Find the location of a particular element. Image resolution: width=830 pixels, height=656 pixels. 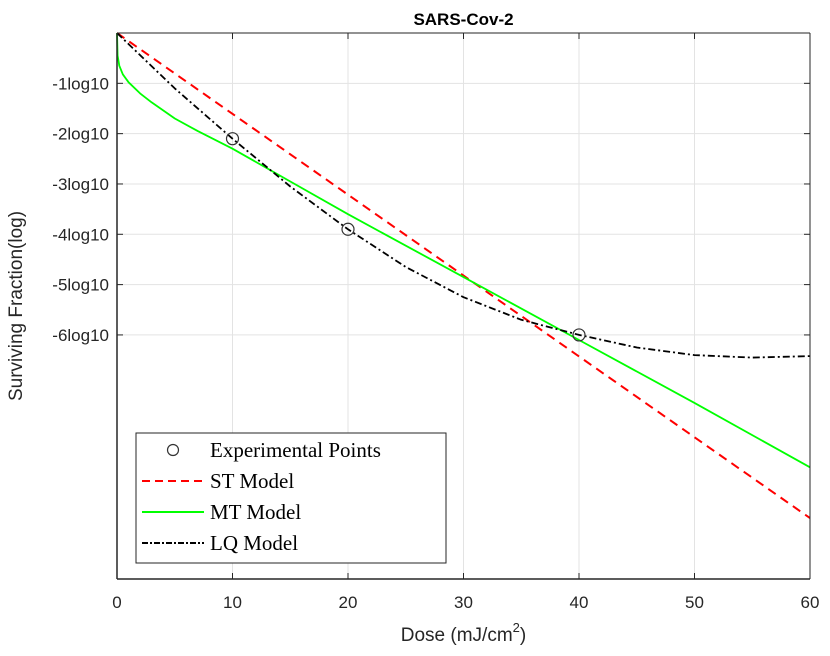

x-axis-title-superscript: 2 is located at coordinates (516, 627).